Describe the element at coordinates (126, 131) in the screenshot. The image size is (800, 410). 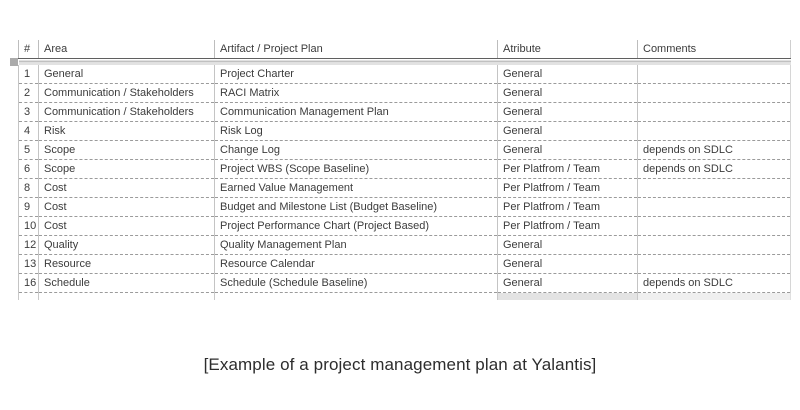
I see `cell-area: Risk` at that location.